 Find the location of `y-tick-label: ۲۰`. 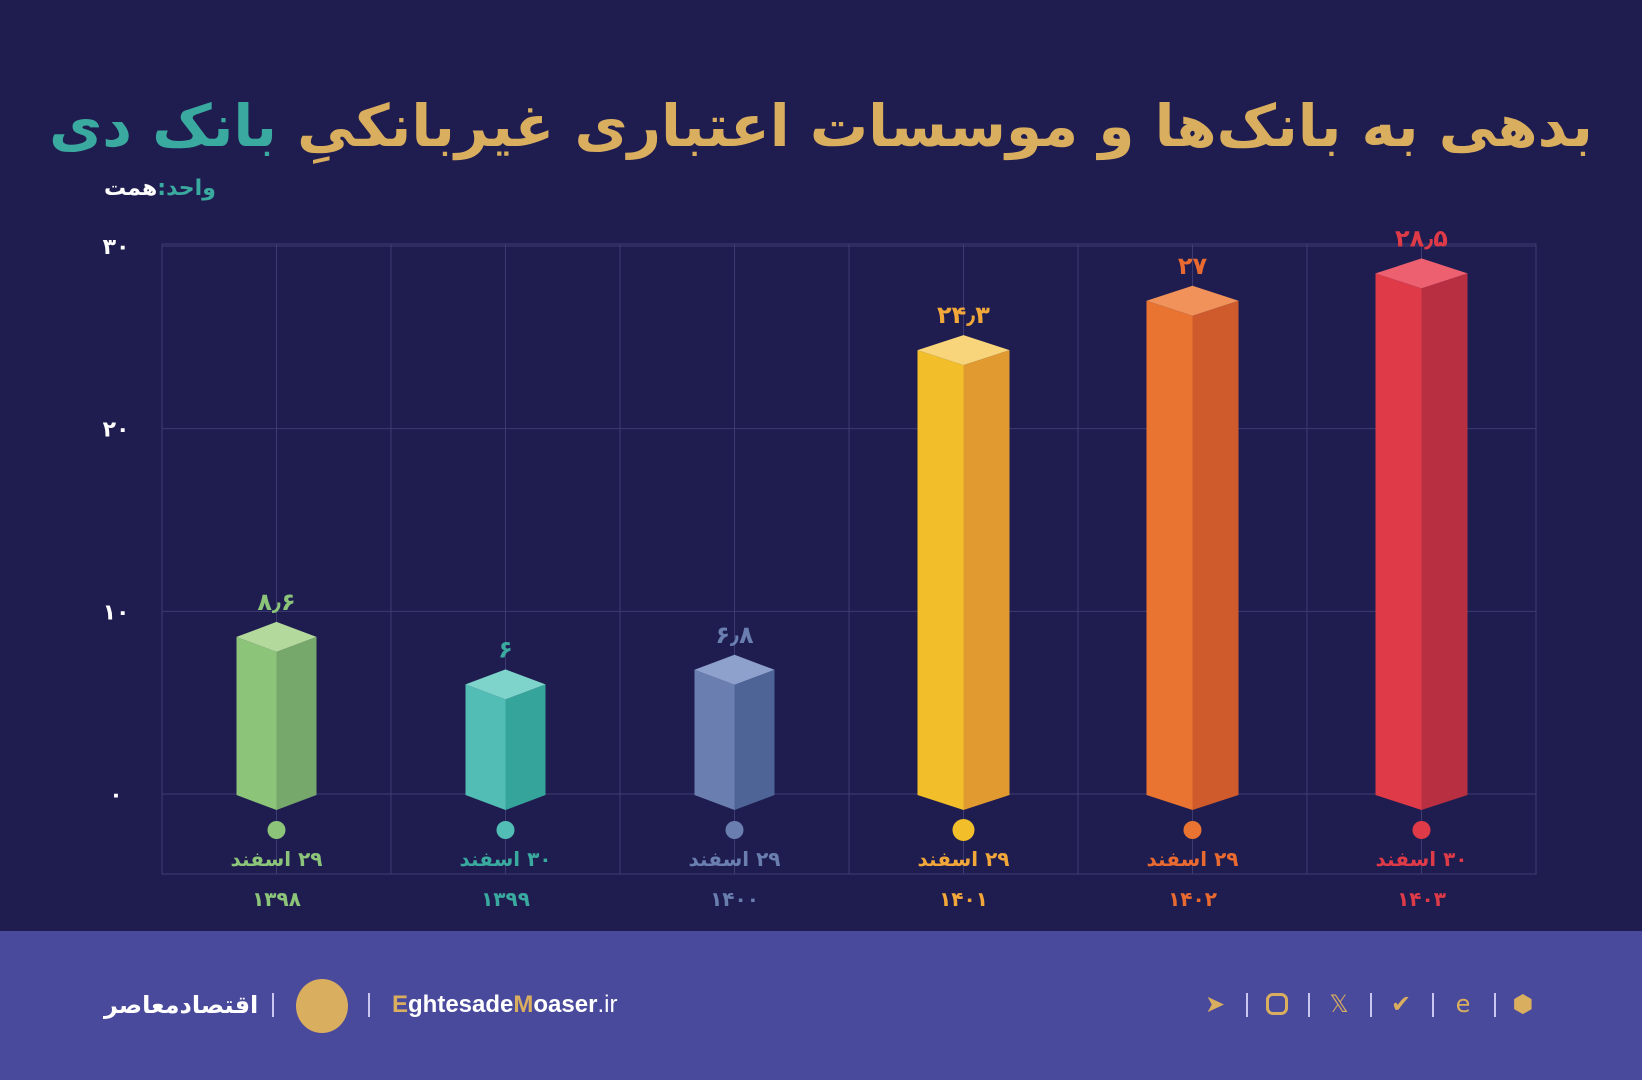

y-tick-label: ۲۰ is located at coordinates (116, 430).